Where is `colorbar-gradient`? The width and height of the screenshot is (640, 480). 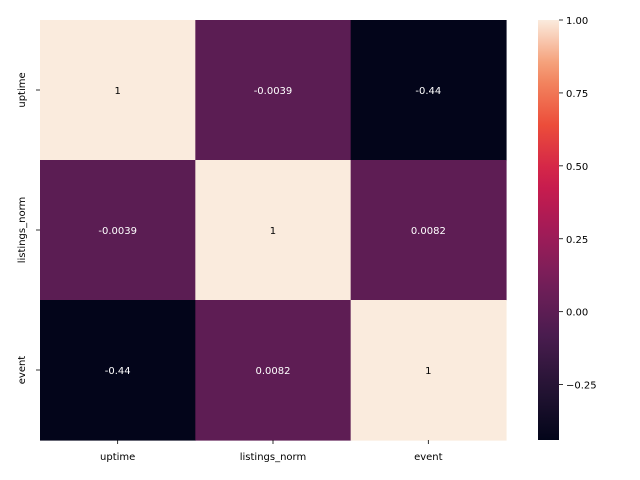 colorbar-gradient is located at coordinates (548, 230).